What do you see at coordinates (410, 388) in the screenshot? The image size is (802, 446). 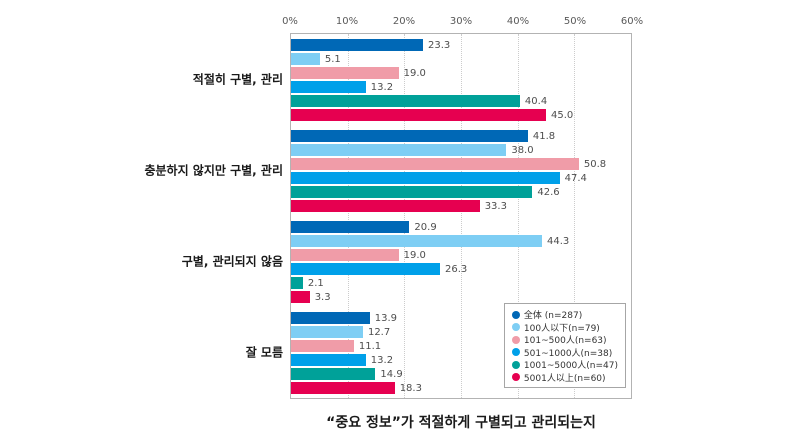 I see `bar-value-label: 18.3` at bounding box center [410, 388].